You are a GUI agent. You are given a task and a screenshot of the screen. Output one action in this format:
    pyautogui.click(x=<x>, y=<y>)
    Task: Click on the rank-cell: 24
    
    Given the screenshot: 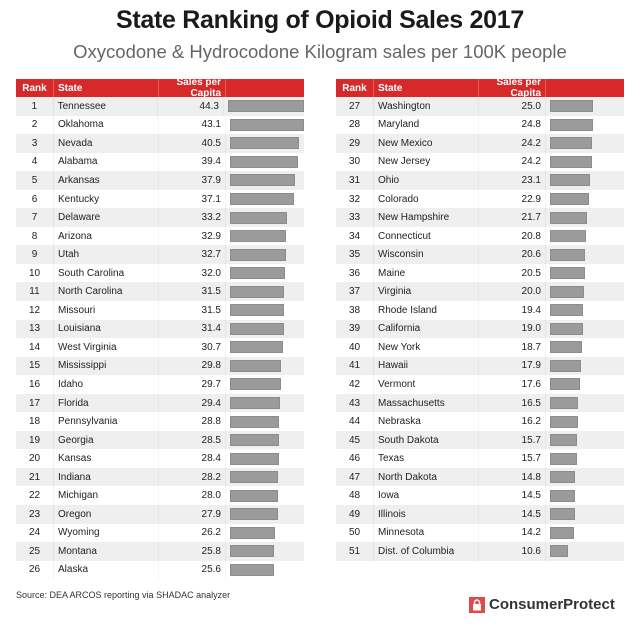 What is the action you would take?
    pyautogui.click(x=35, y=533)
    